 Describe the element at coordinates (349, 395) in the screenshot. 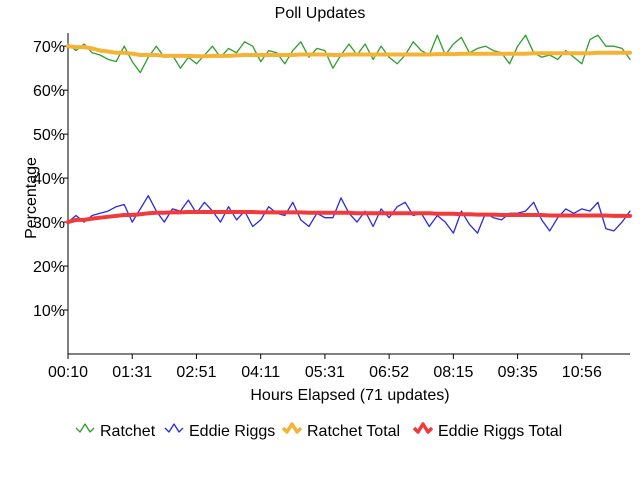

I see `x-axis-label: Hours Elapsed (71 updates)` at that location.